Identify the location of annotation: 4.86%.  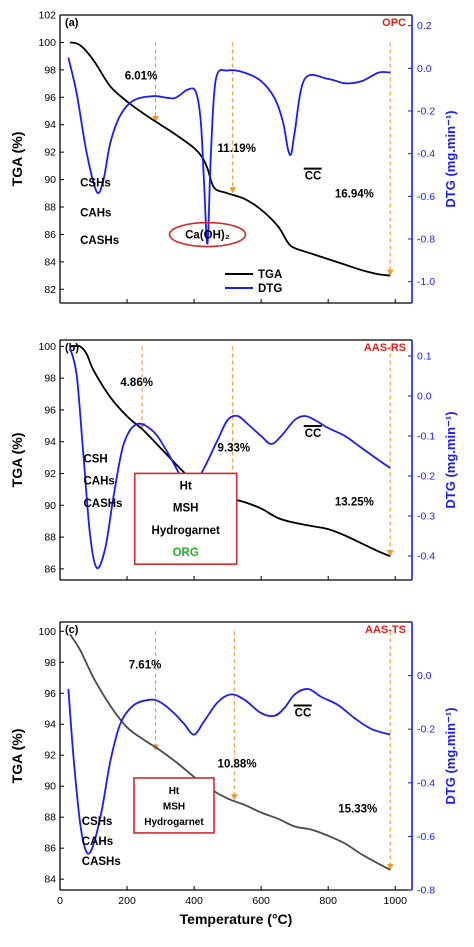
(136, 383).